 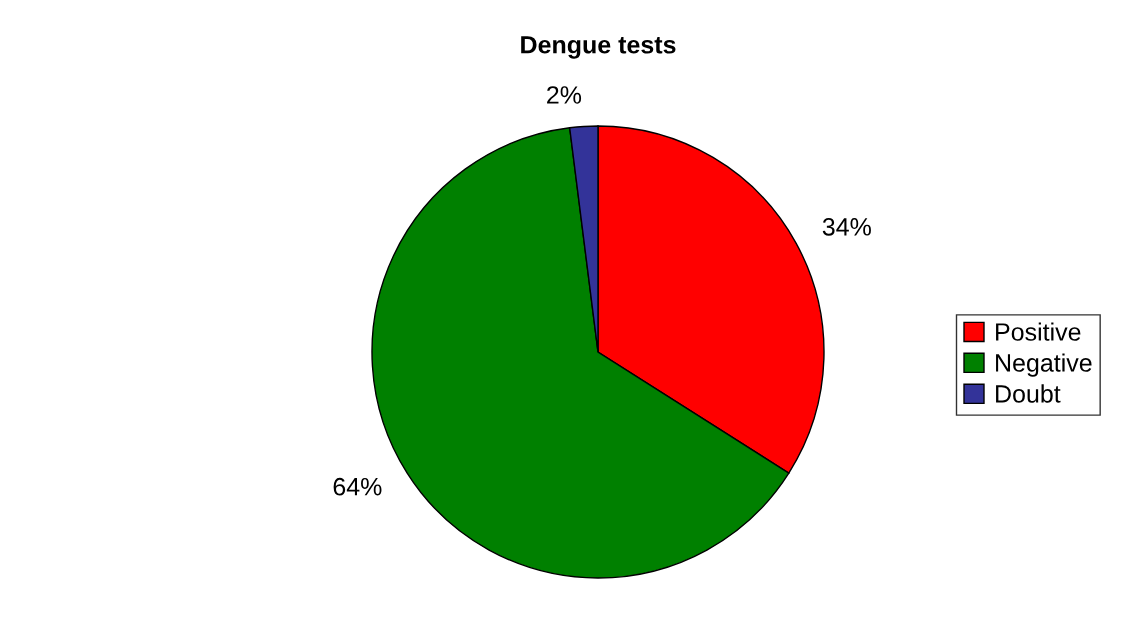 What do you see at coordinates (1044, 365) in the screenshot?
I see `legend-label: Negative` at bounding box center [1044, 365].